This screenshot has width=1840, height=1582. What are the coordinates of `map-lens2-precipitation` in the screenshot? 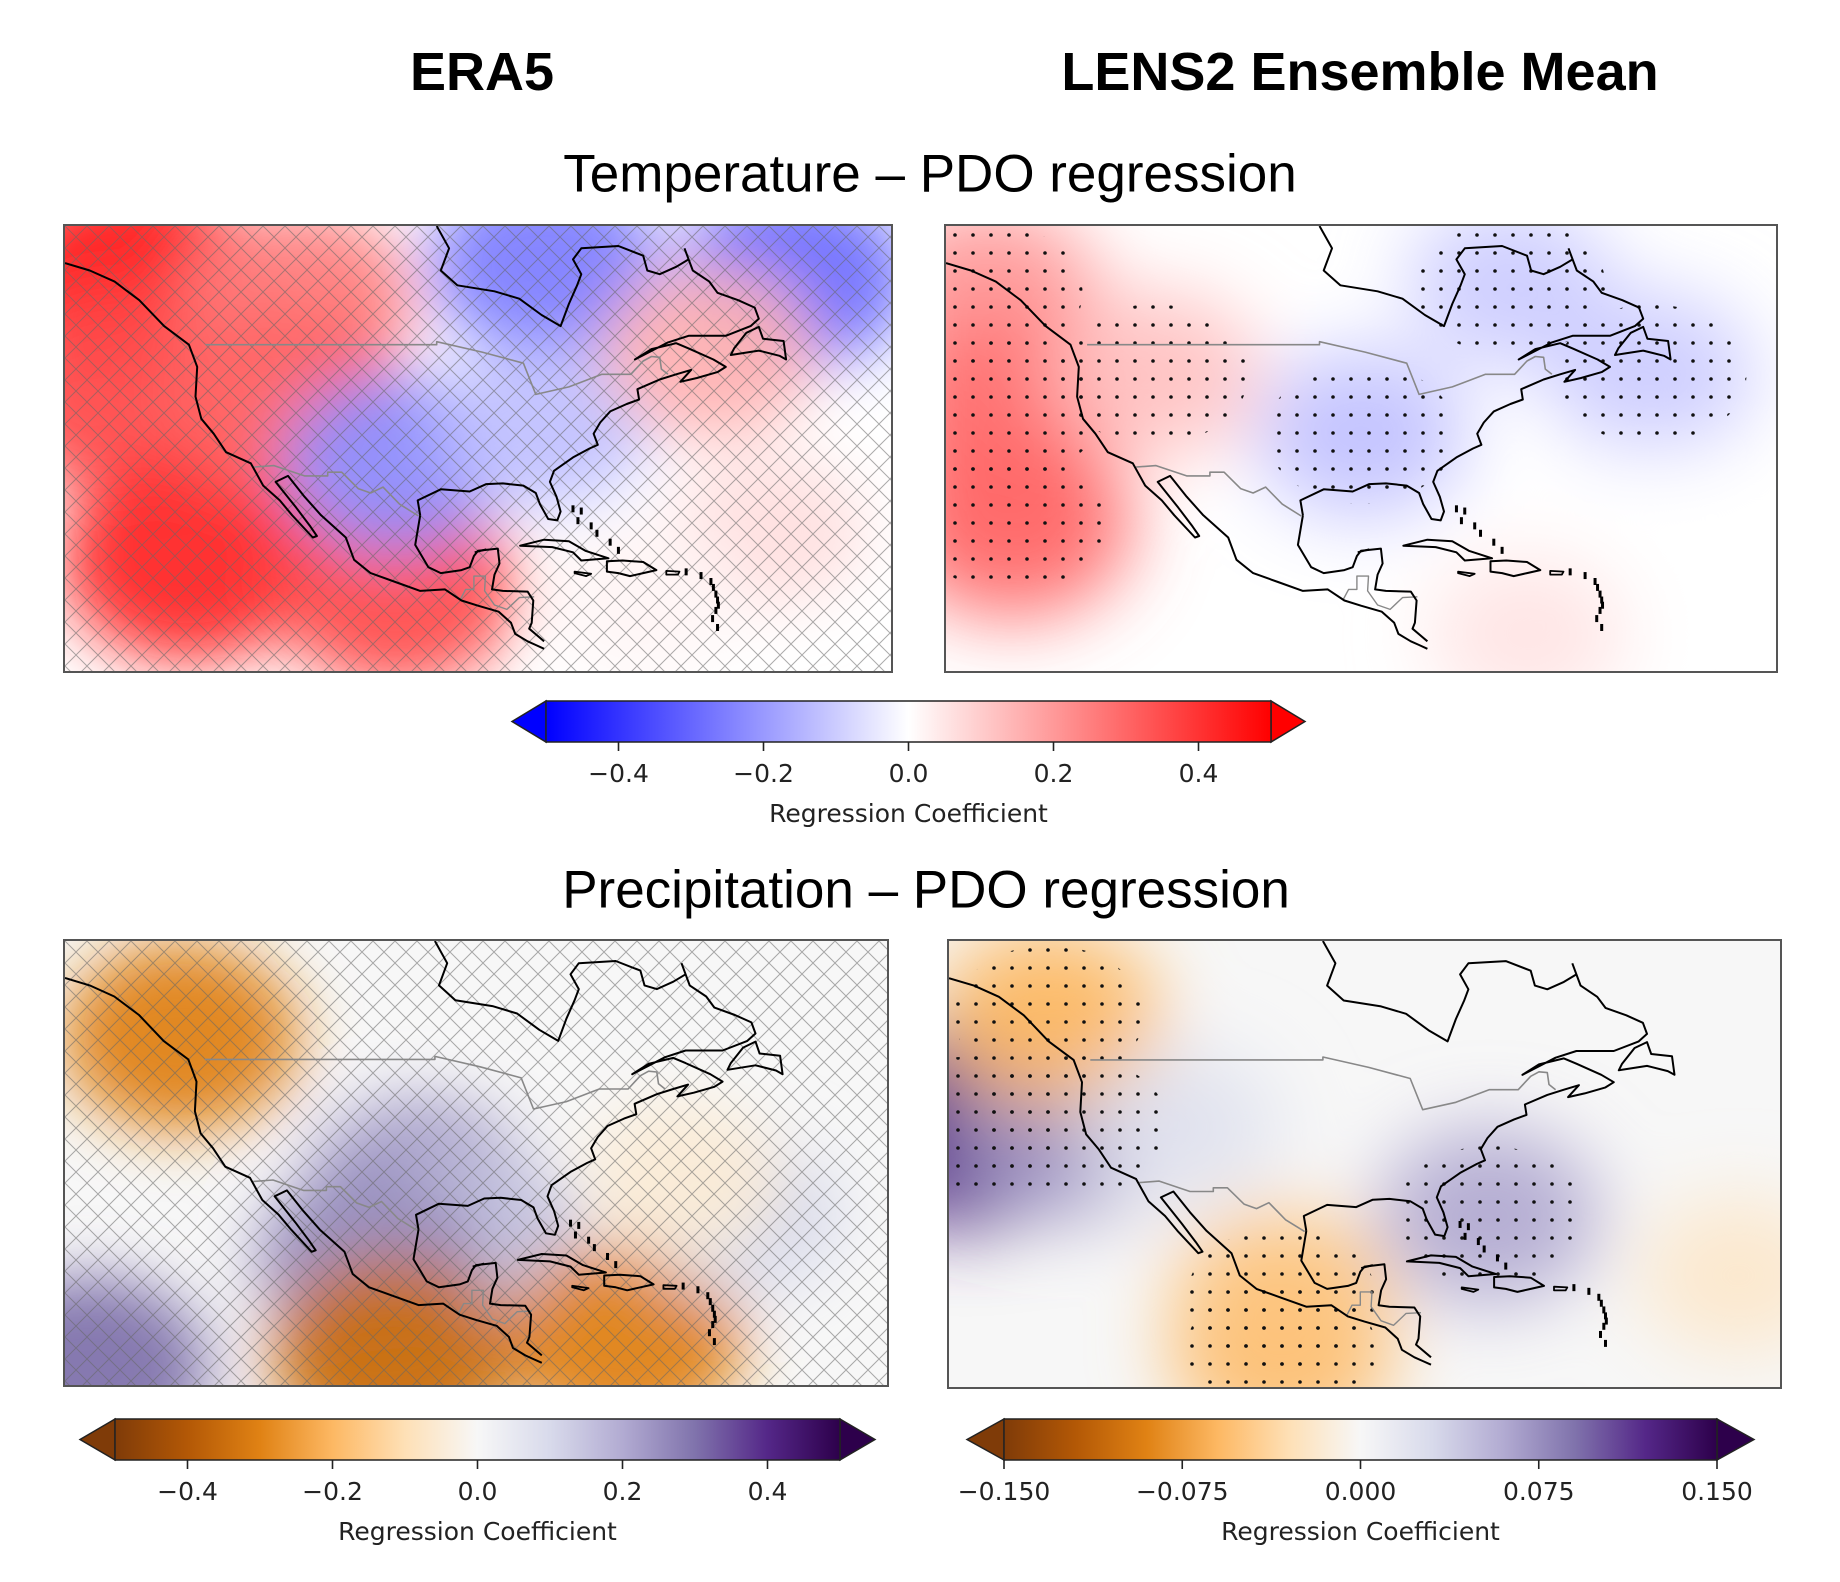 It's located at (1364, 1164).